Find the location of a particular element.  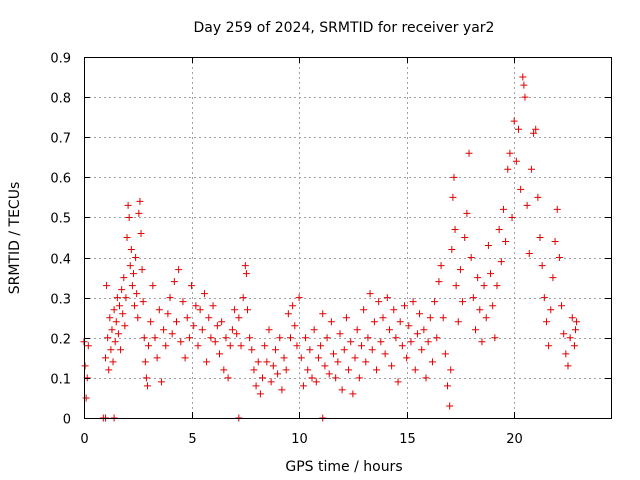

y-tick-label: 0.5 is located at coordinates (60, 219).